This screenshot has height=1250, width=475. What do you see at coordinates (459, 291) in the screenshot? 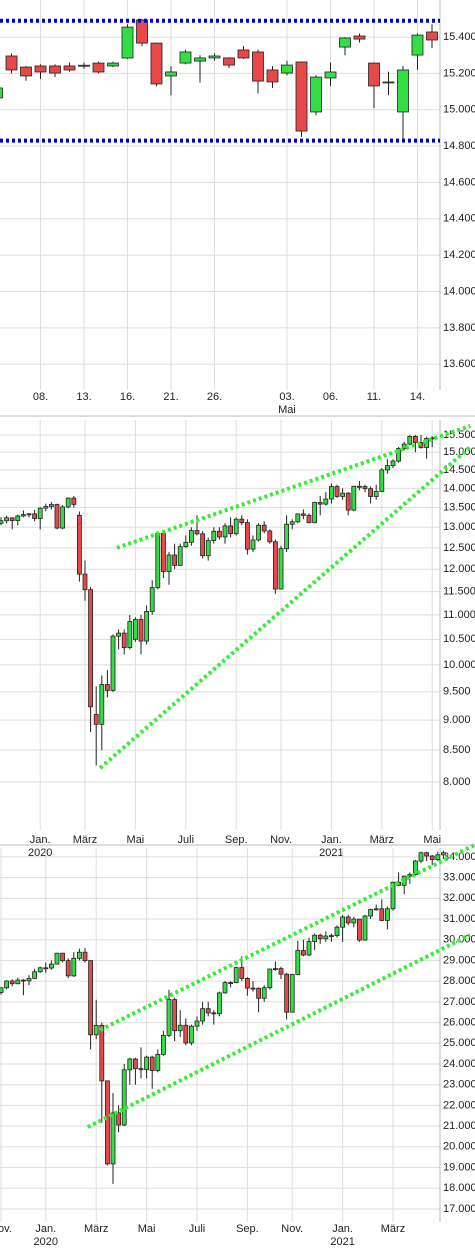
I see `y-tick-label: 14.000` at bounding box center [459, 291].